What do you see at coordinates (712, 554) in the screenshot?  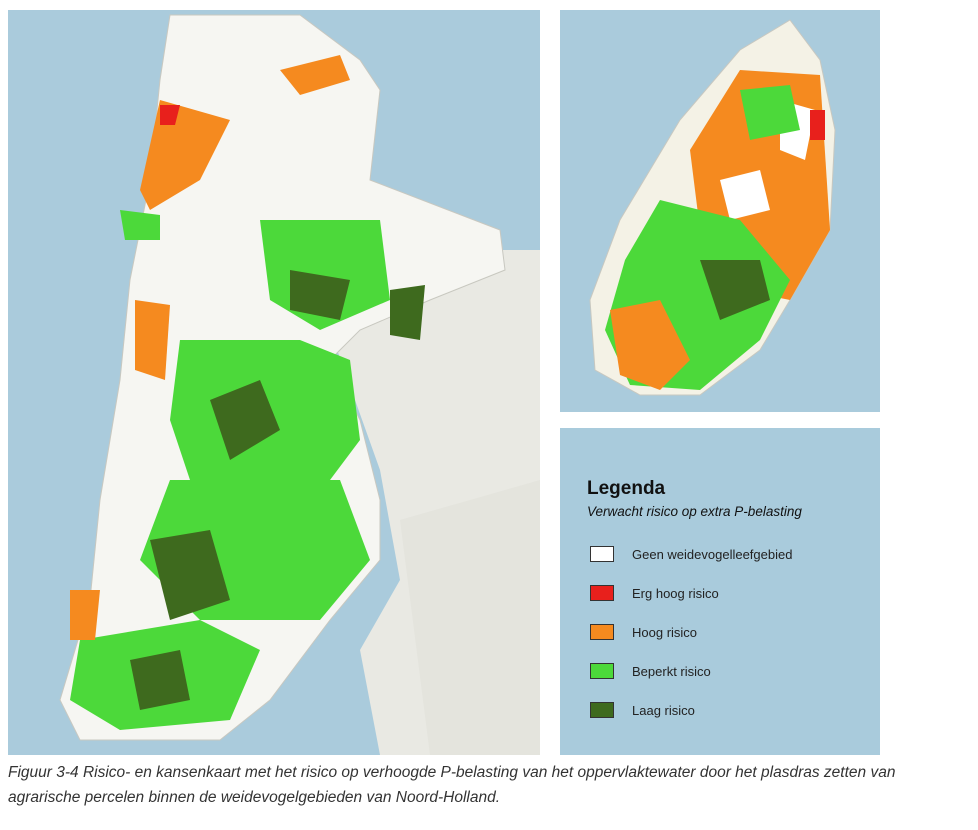 I see `legend-label: Geen weidevogelleefgebied` at bounding box center [712, 554].